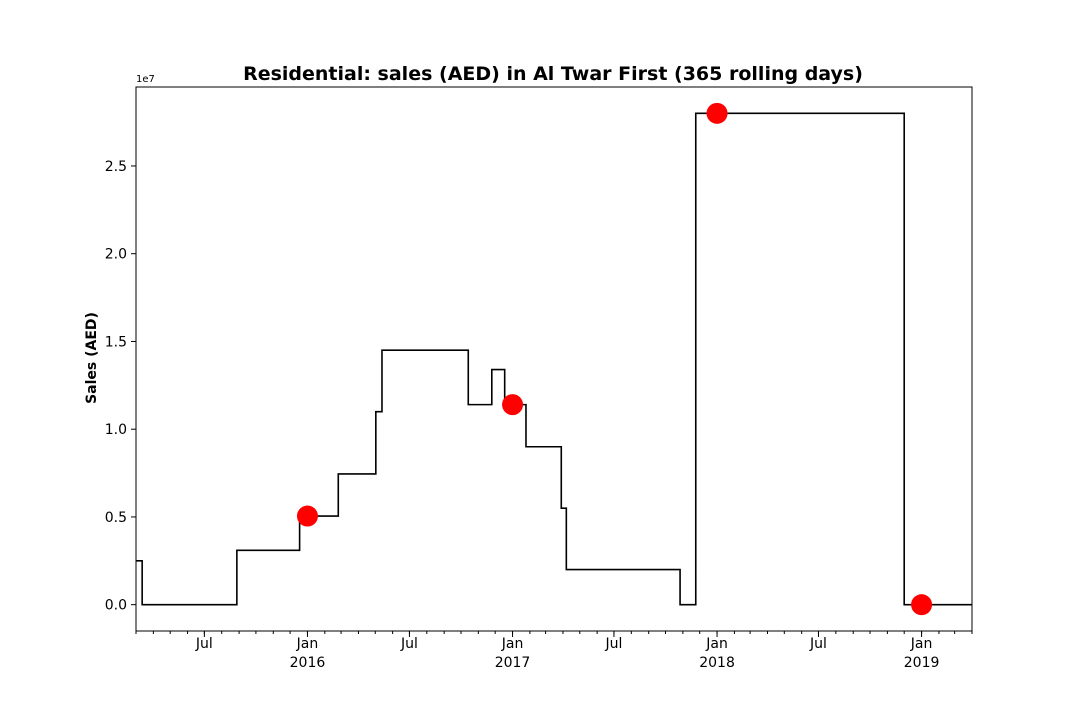 The image size is (1080, 720). Describe the element at coordinates (116, 430) in the screenshot. I see `y-tick-label: 1.0` at that location.